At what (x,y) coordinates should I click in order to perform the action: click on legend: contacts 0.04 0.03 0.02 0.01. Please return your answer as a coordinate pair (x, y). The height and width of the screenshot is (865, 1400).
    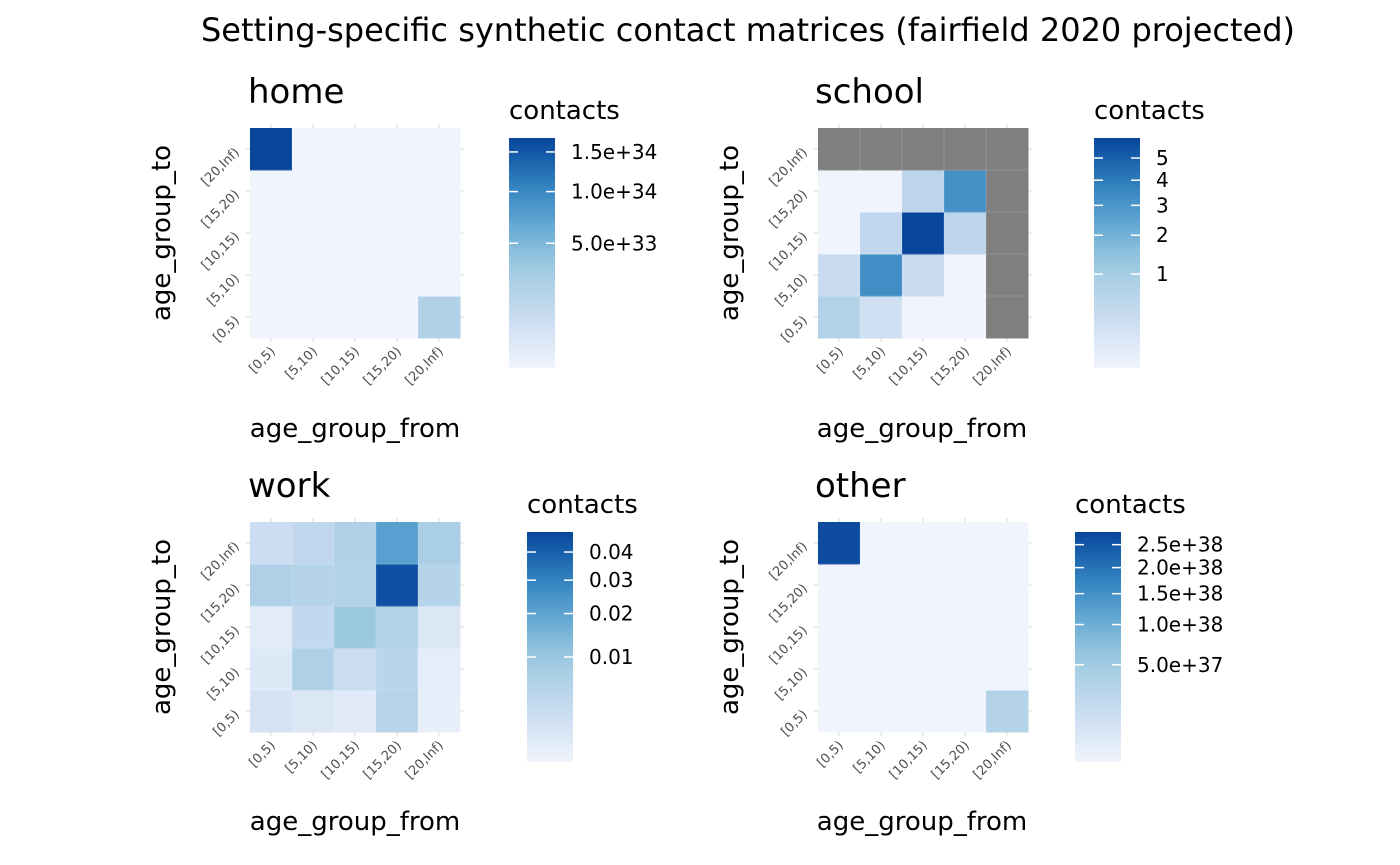
    Looking at the image, I should click on (582, 626).